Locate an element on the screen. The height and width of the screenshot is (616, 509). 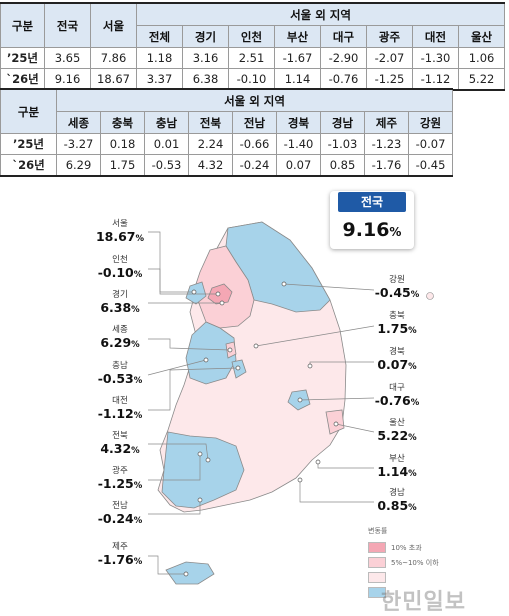
subheader: 대전 is located at coordinates (435, 36).